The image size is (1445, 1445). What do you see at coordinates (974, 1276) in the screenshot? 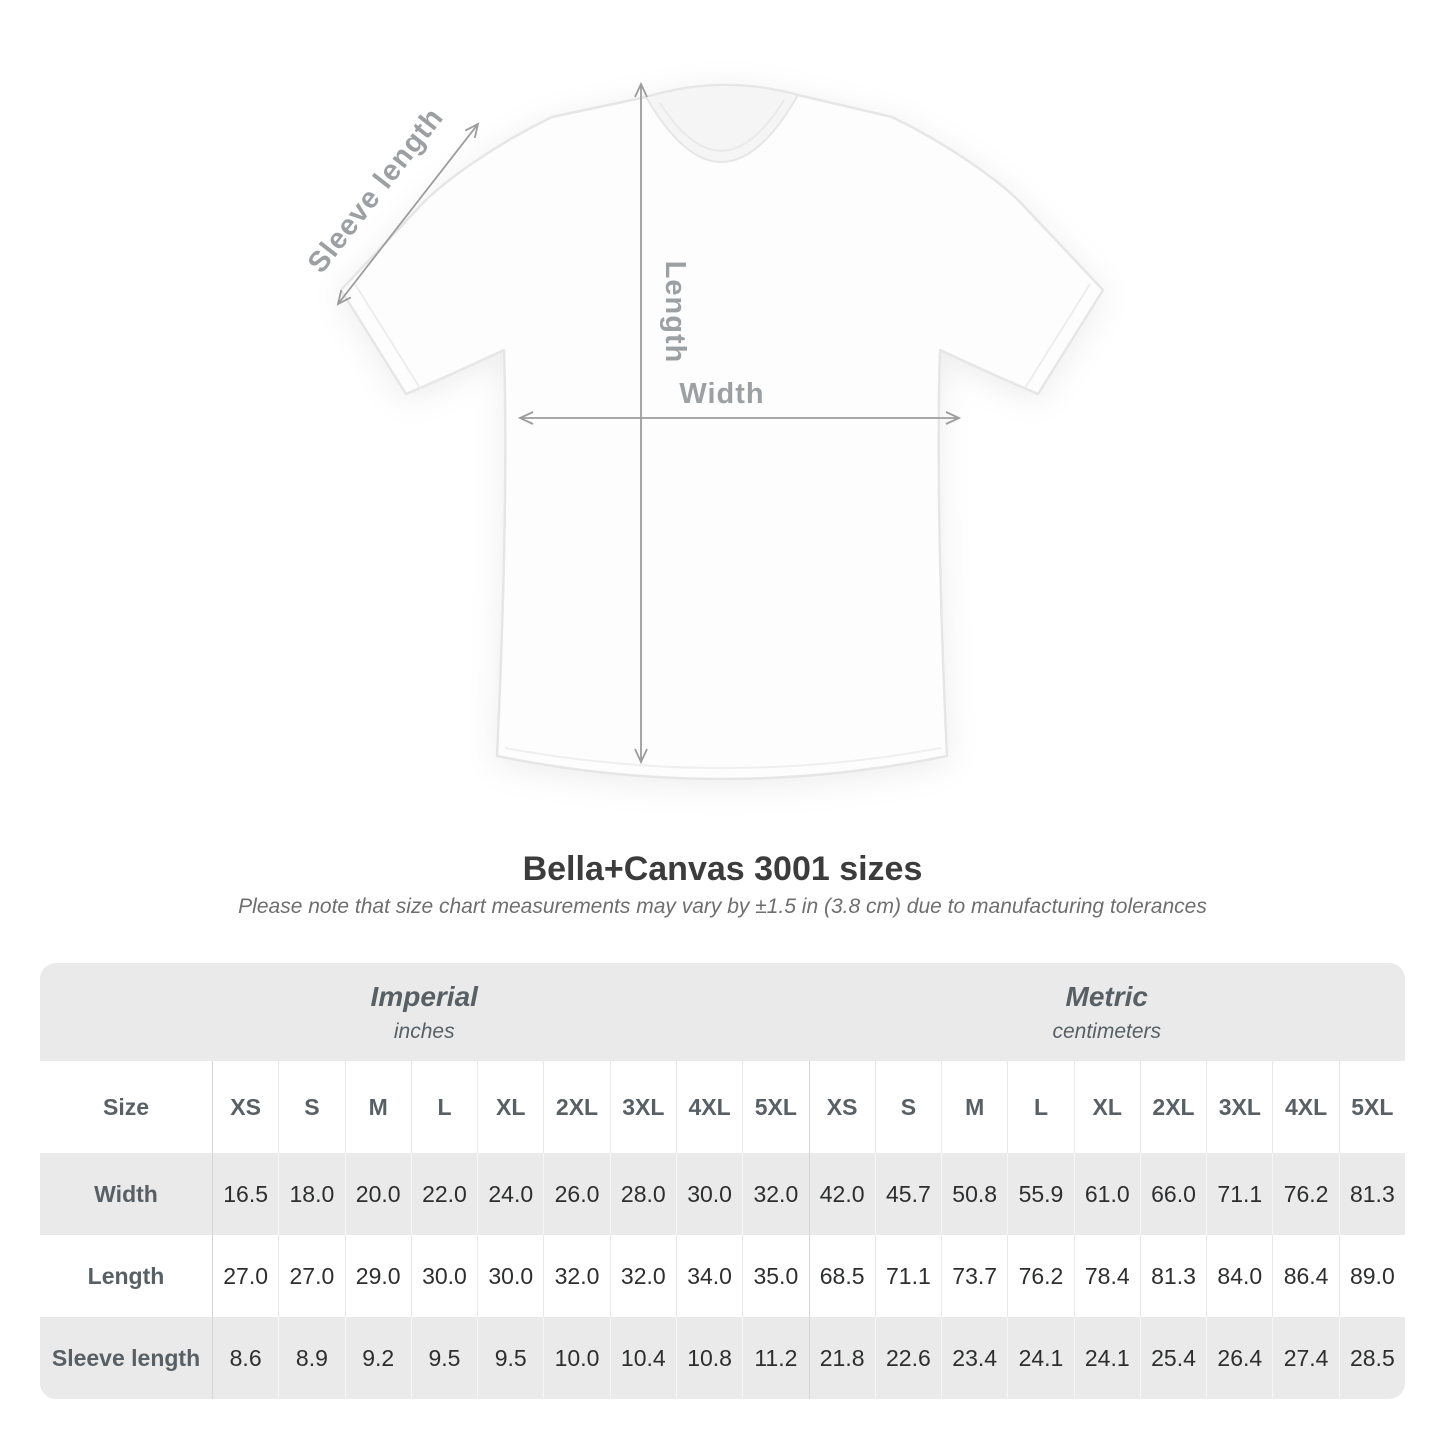
I see `cell-length-metric-m: 73.7` at bounding box center [974, 1276].